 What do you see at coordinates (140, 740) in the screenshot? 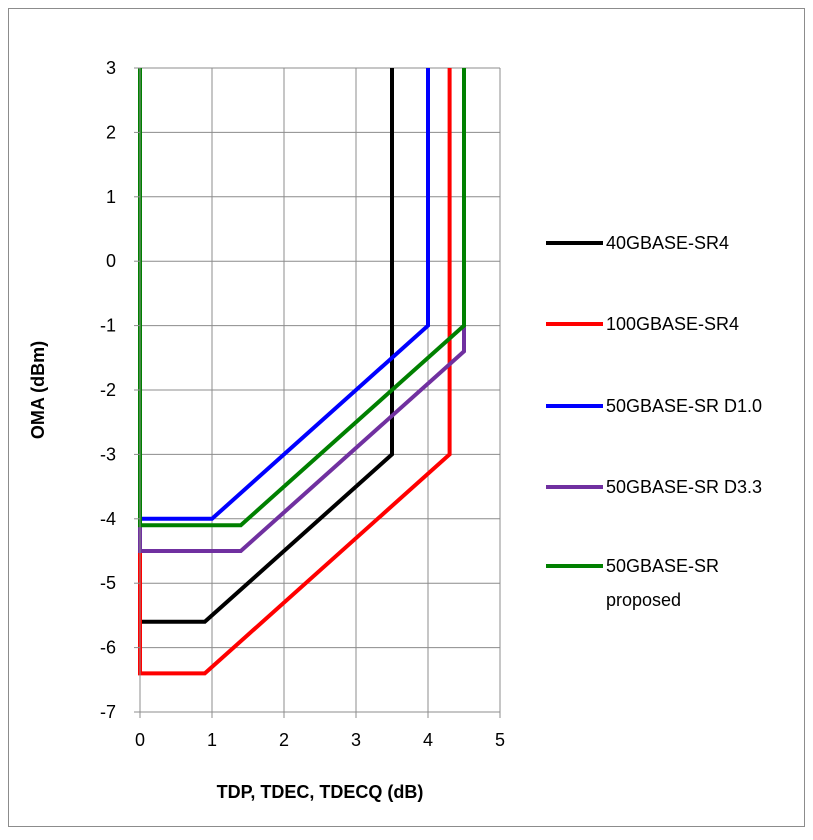
I see `x-tick-label: 0` at bounding box center [140, 740].